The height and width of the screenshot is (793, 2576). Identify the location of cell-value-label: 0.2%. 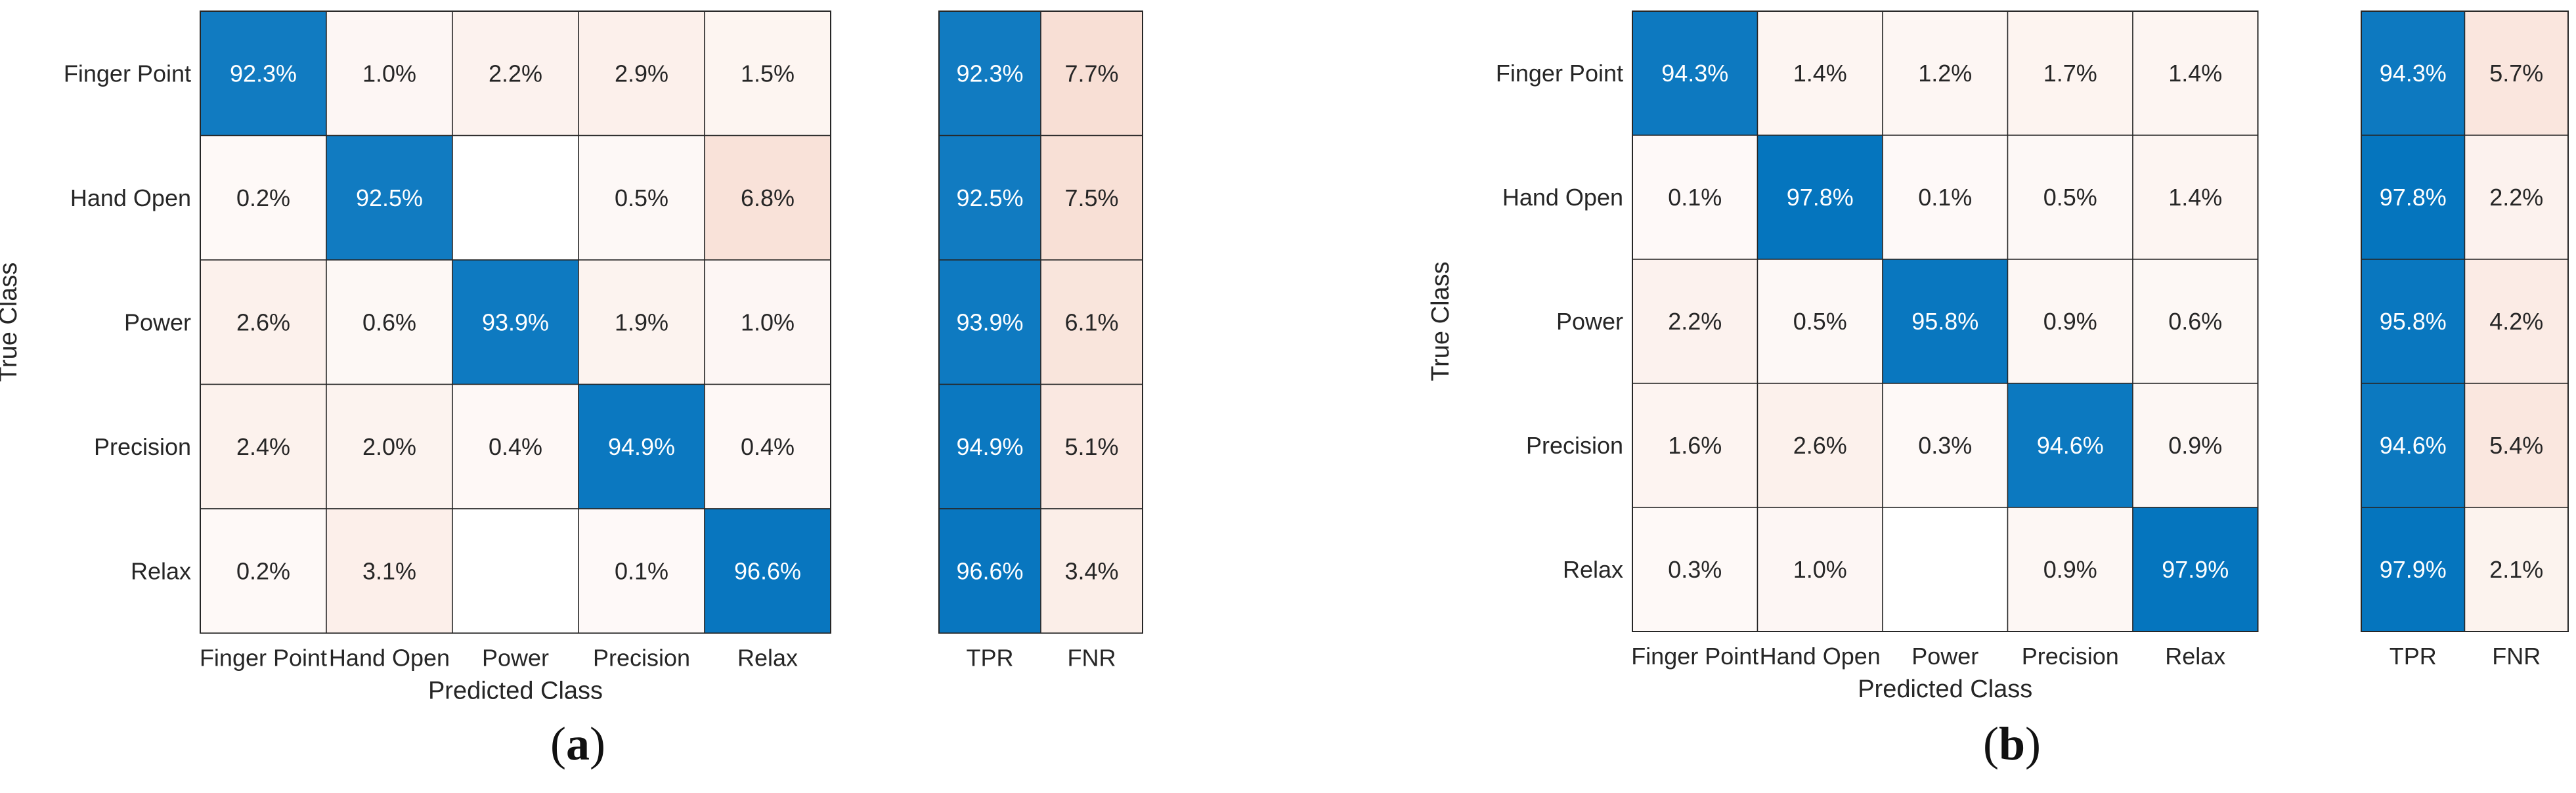
(263, 570).